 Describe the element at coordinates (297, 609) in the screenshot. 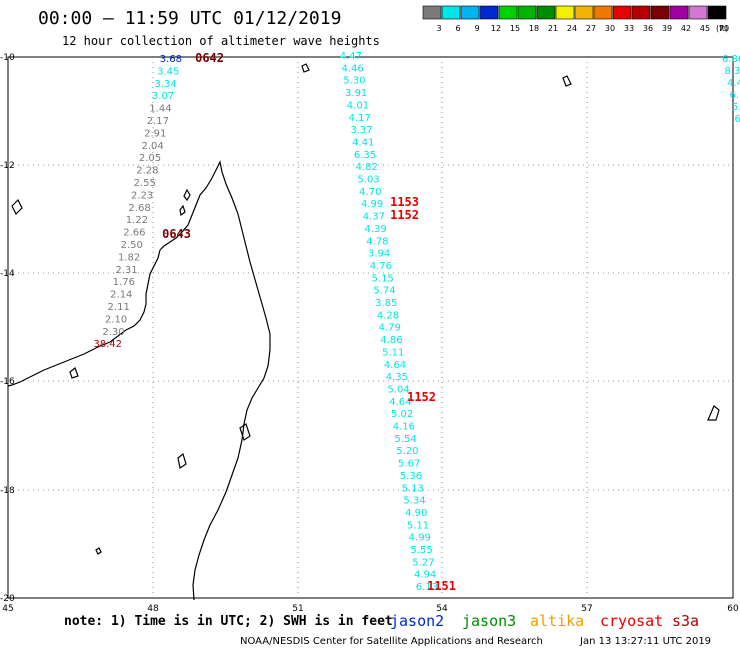

I see `longitude-label: 51` at that location.